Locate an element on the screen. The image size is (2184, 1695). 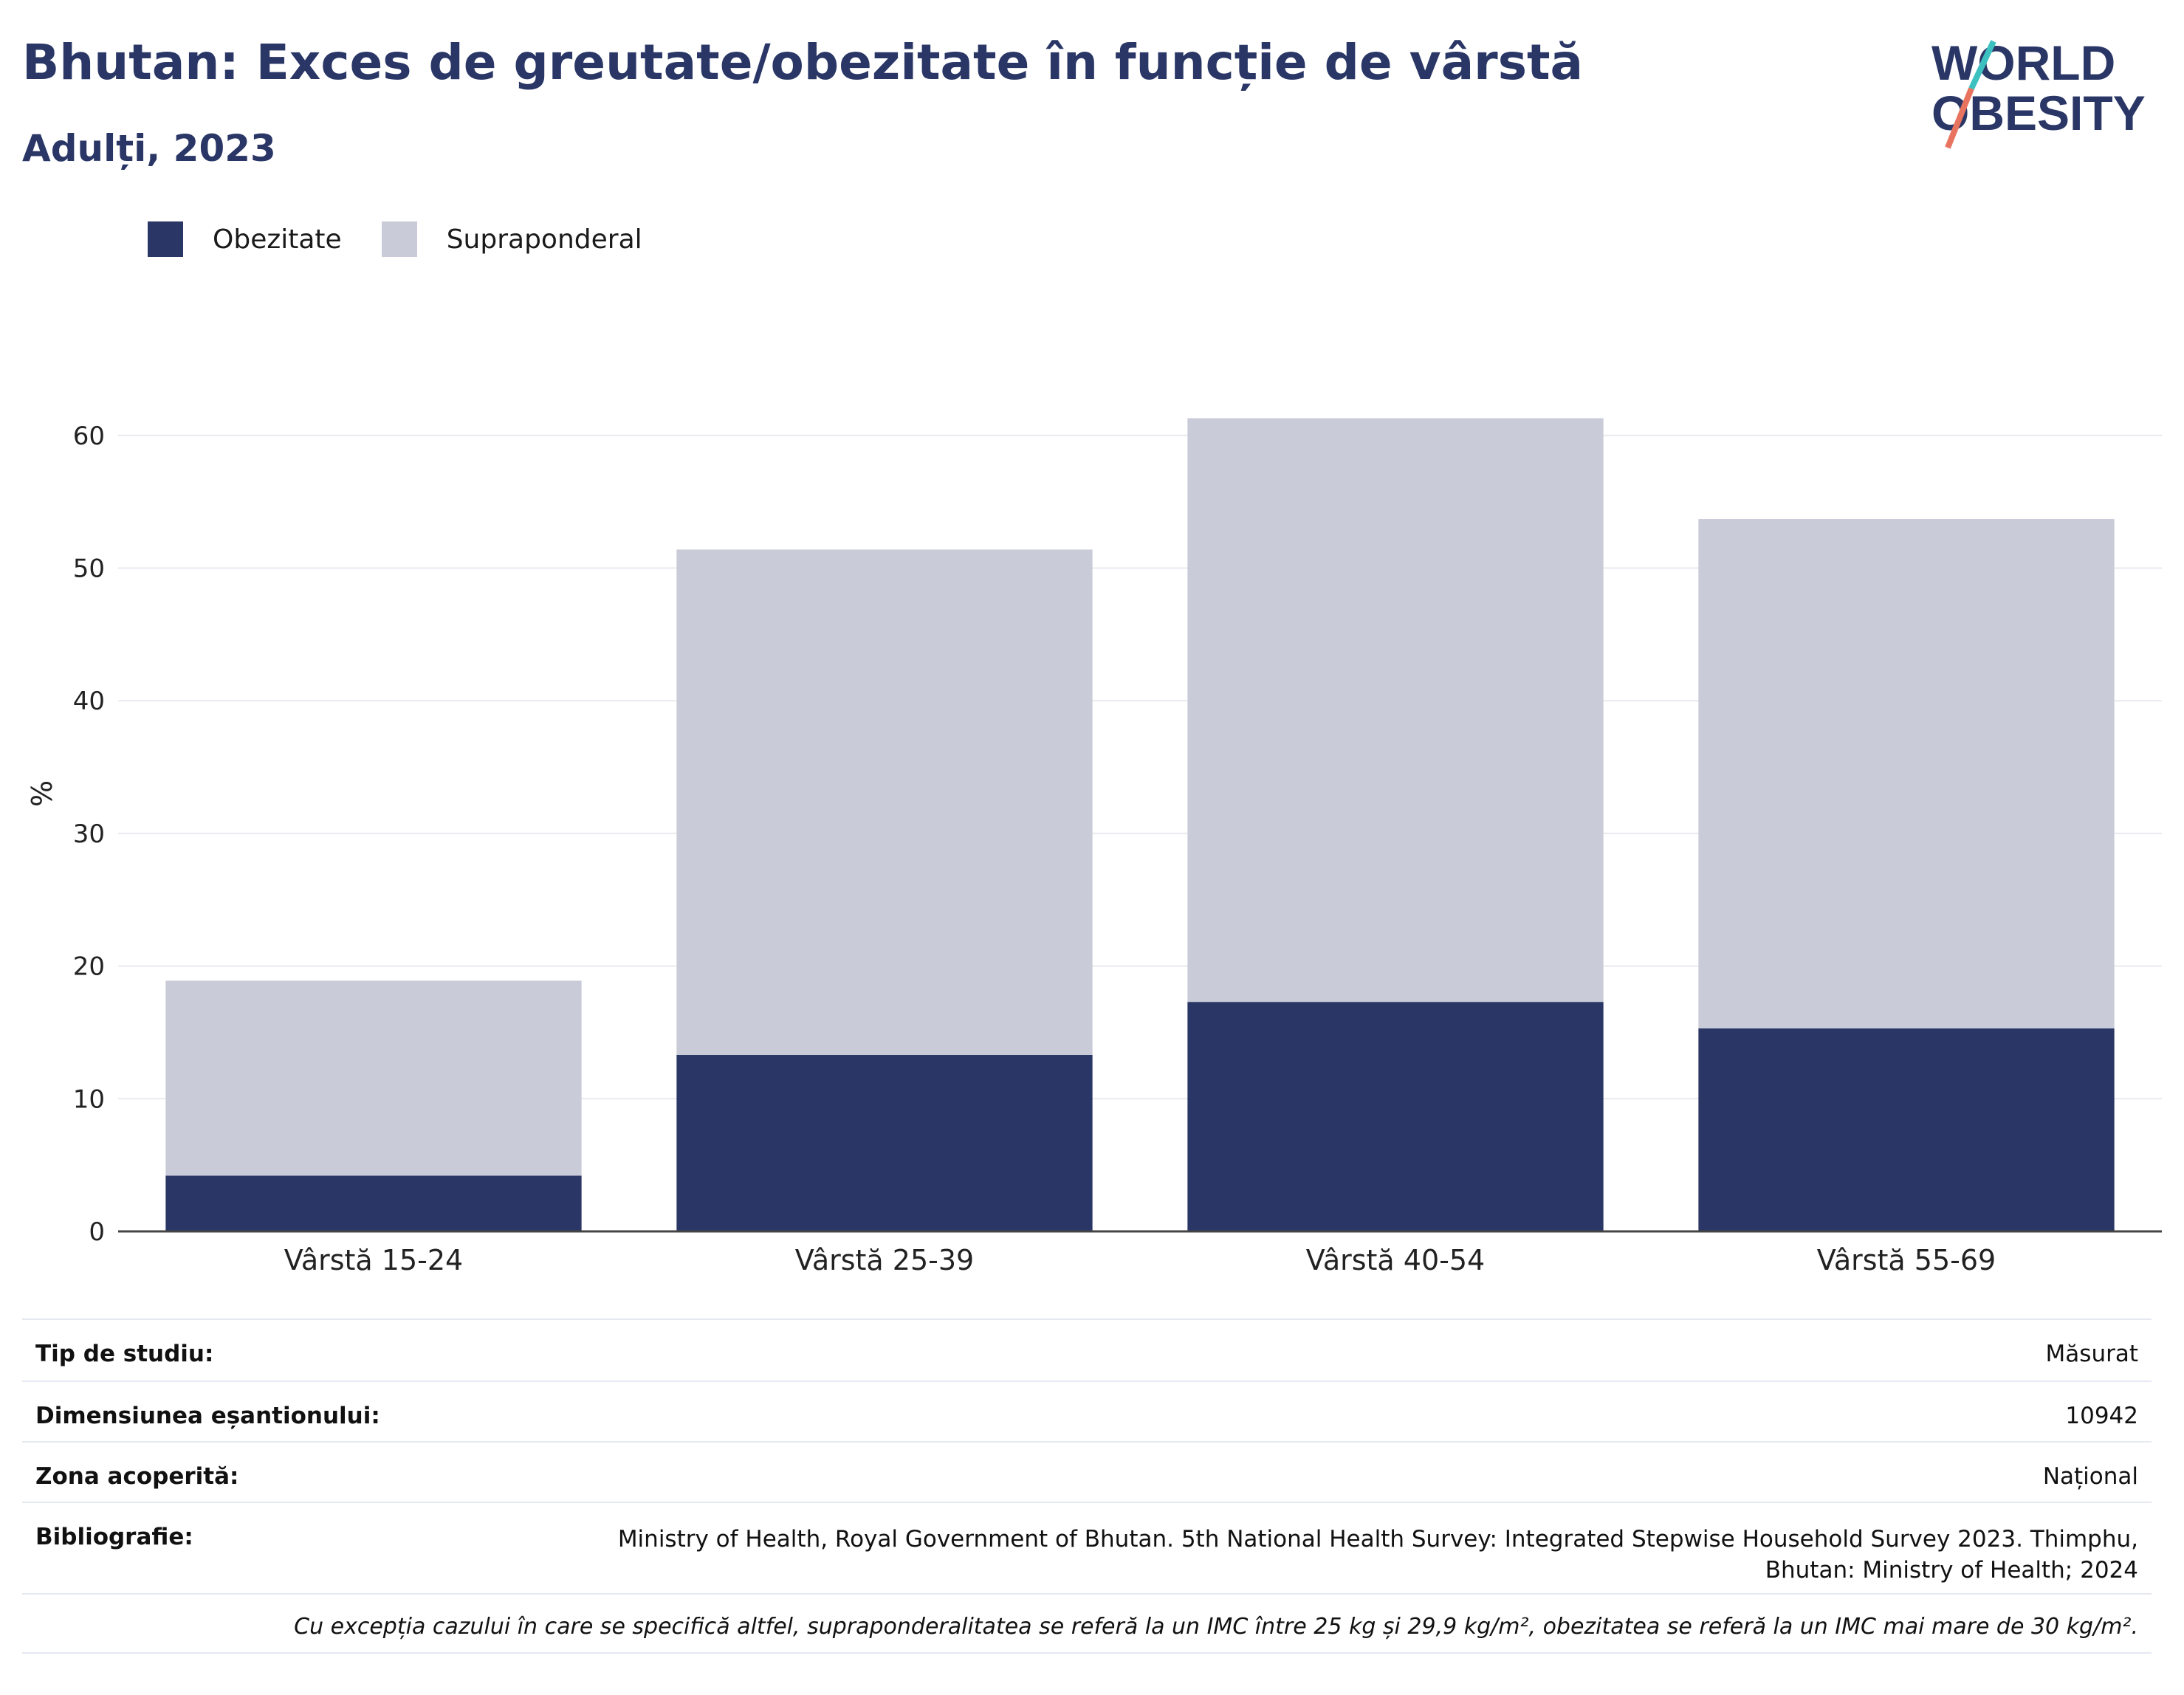
y-tick-label-60: 60 is located at coordinates (89, 436).